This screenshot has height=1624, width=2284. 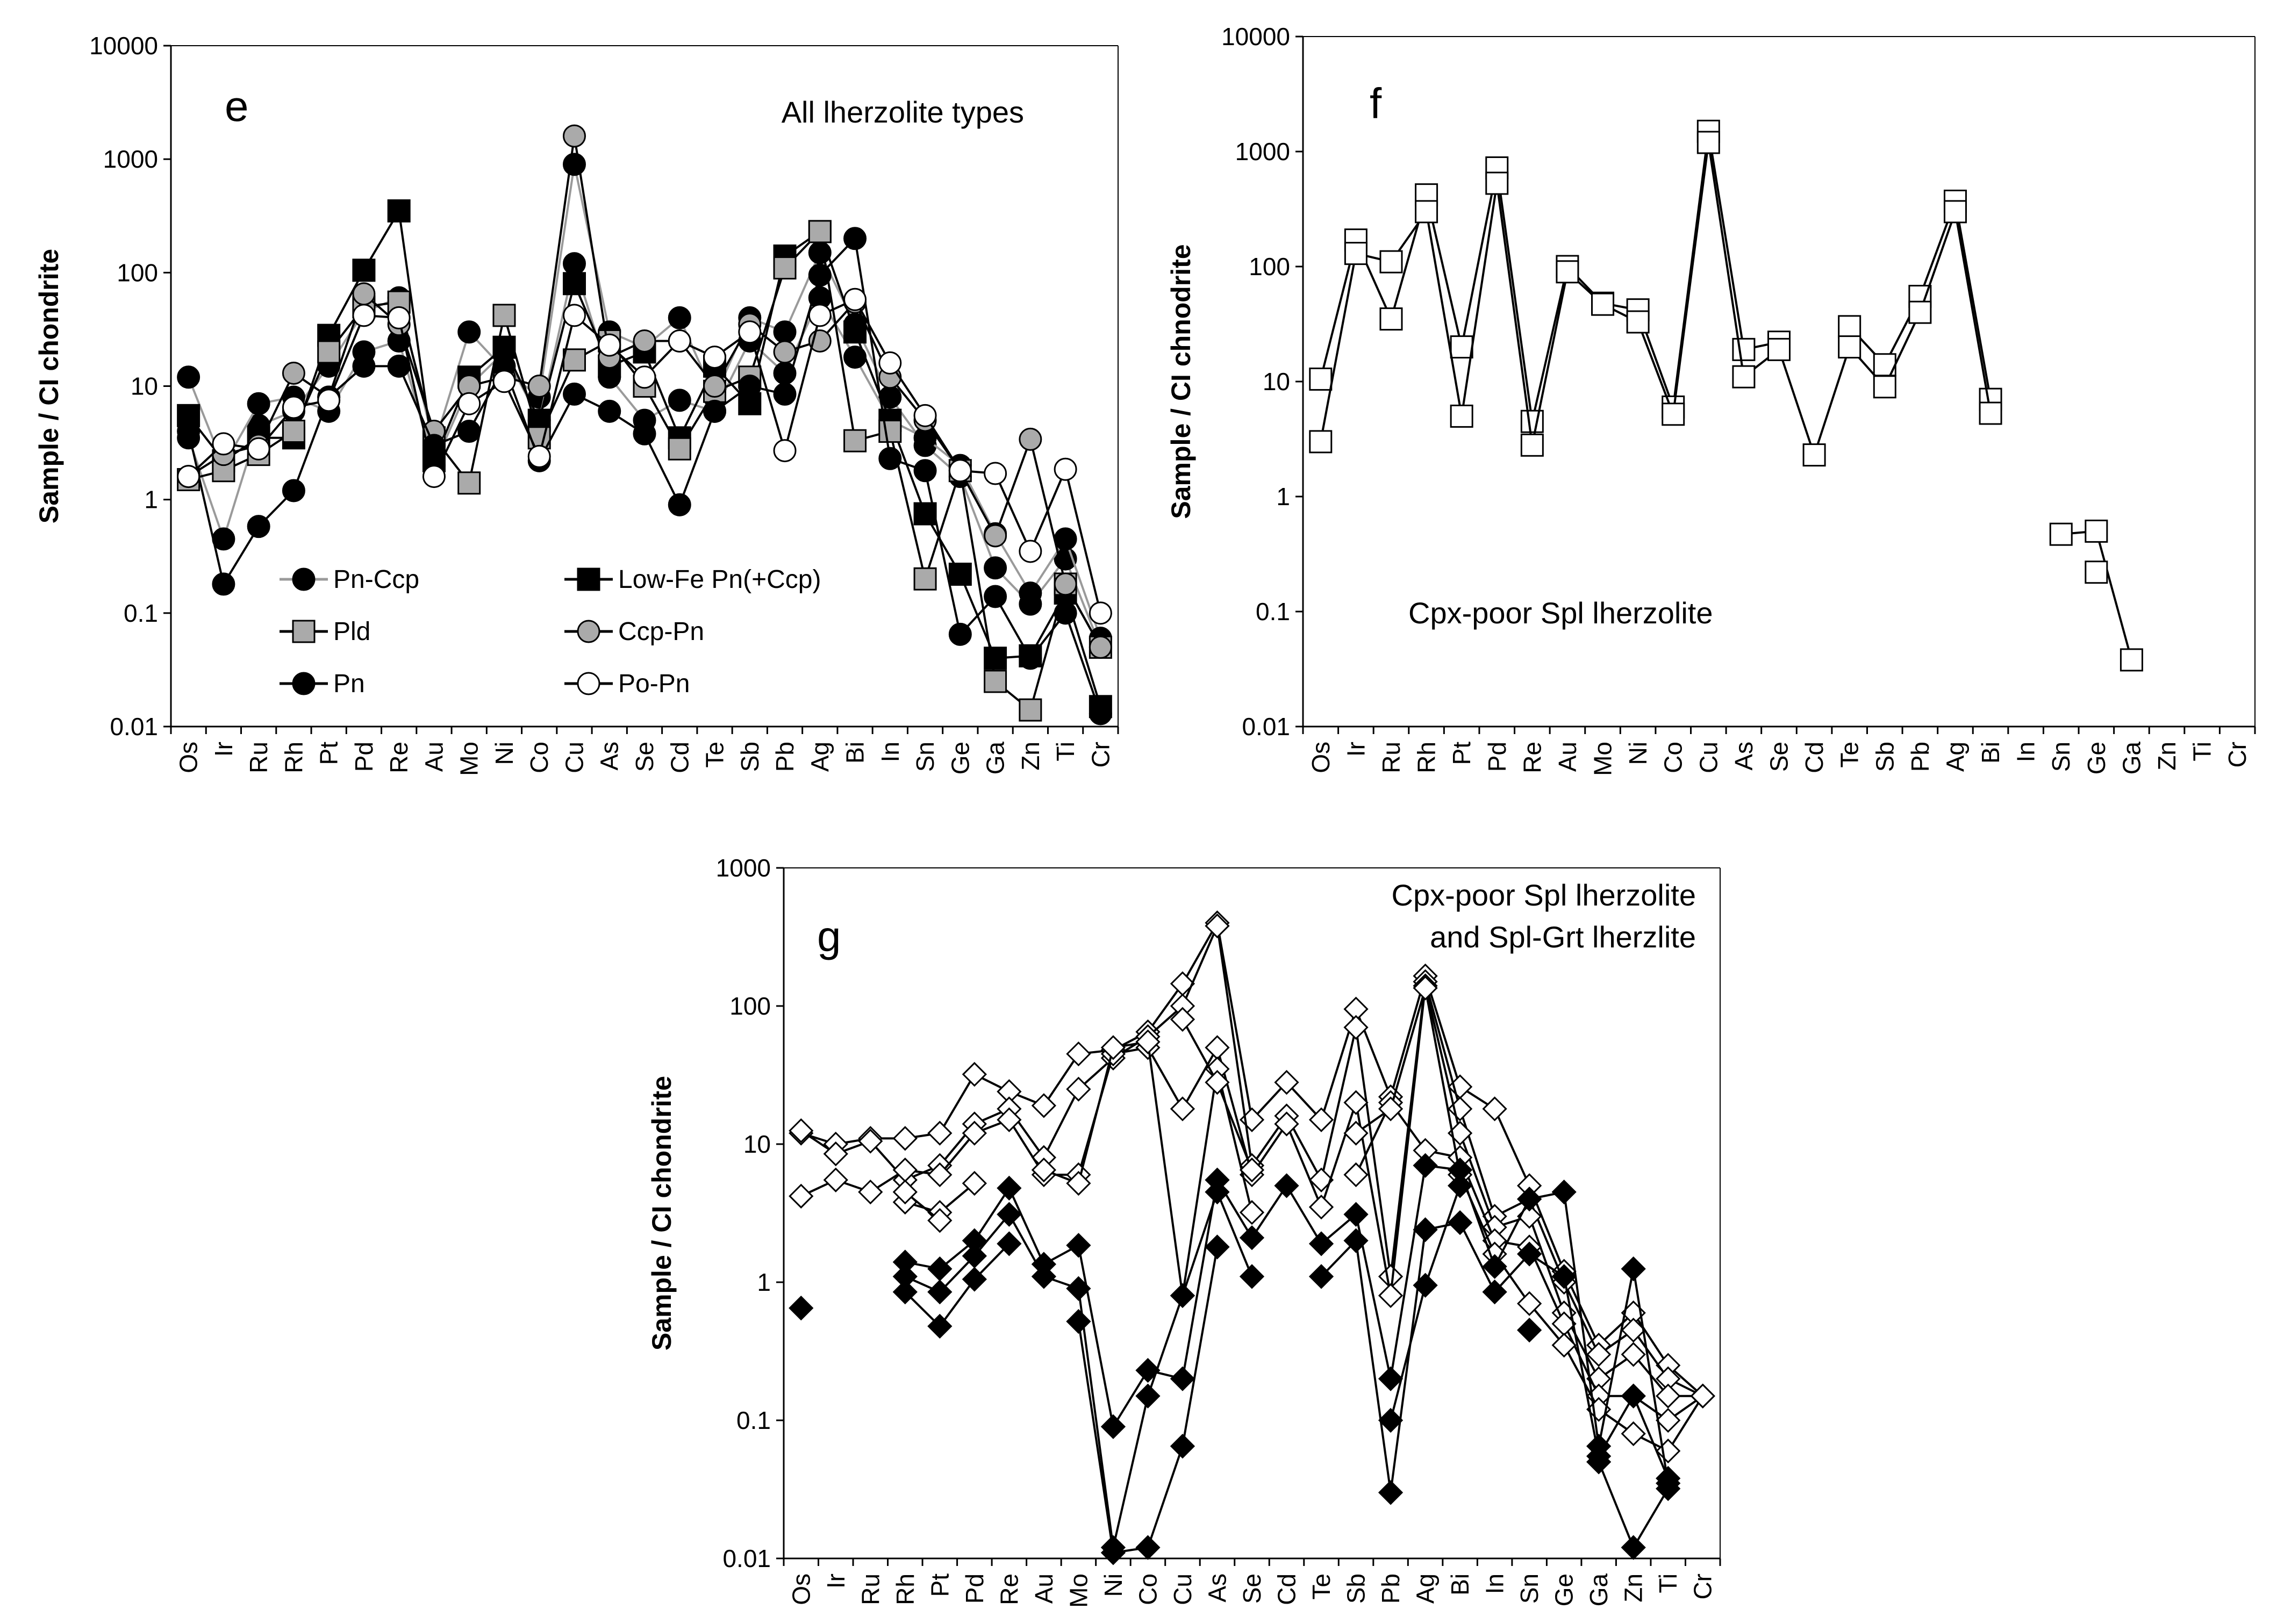 I want to click on x-tick-label: Te, so click(x=1321, y=1586).